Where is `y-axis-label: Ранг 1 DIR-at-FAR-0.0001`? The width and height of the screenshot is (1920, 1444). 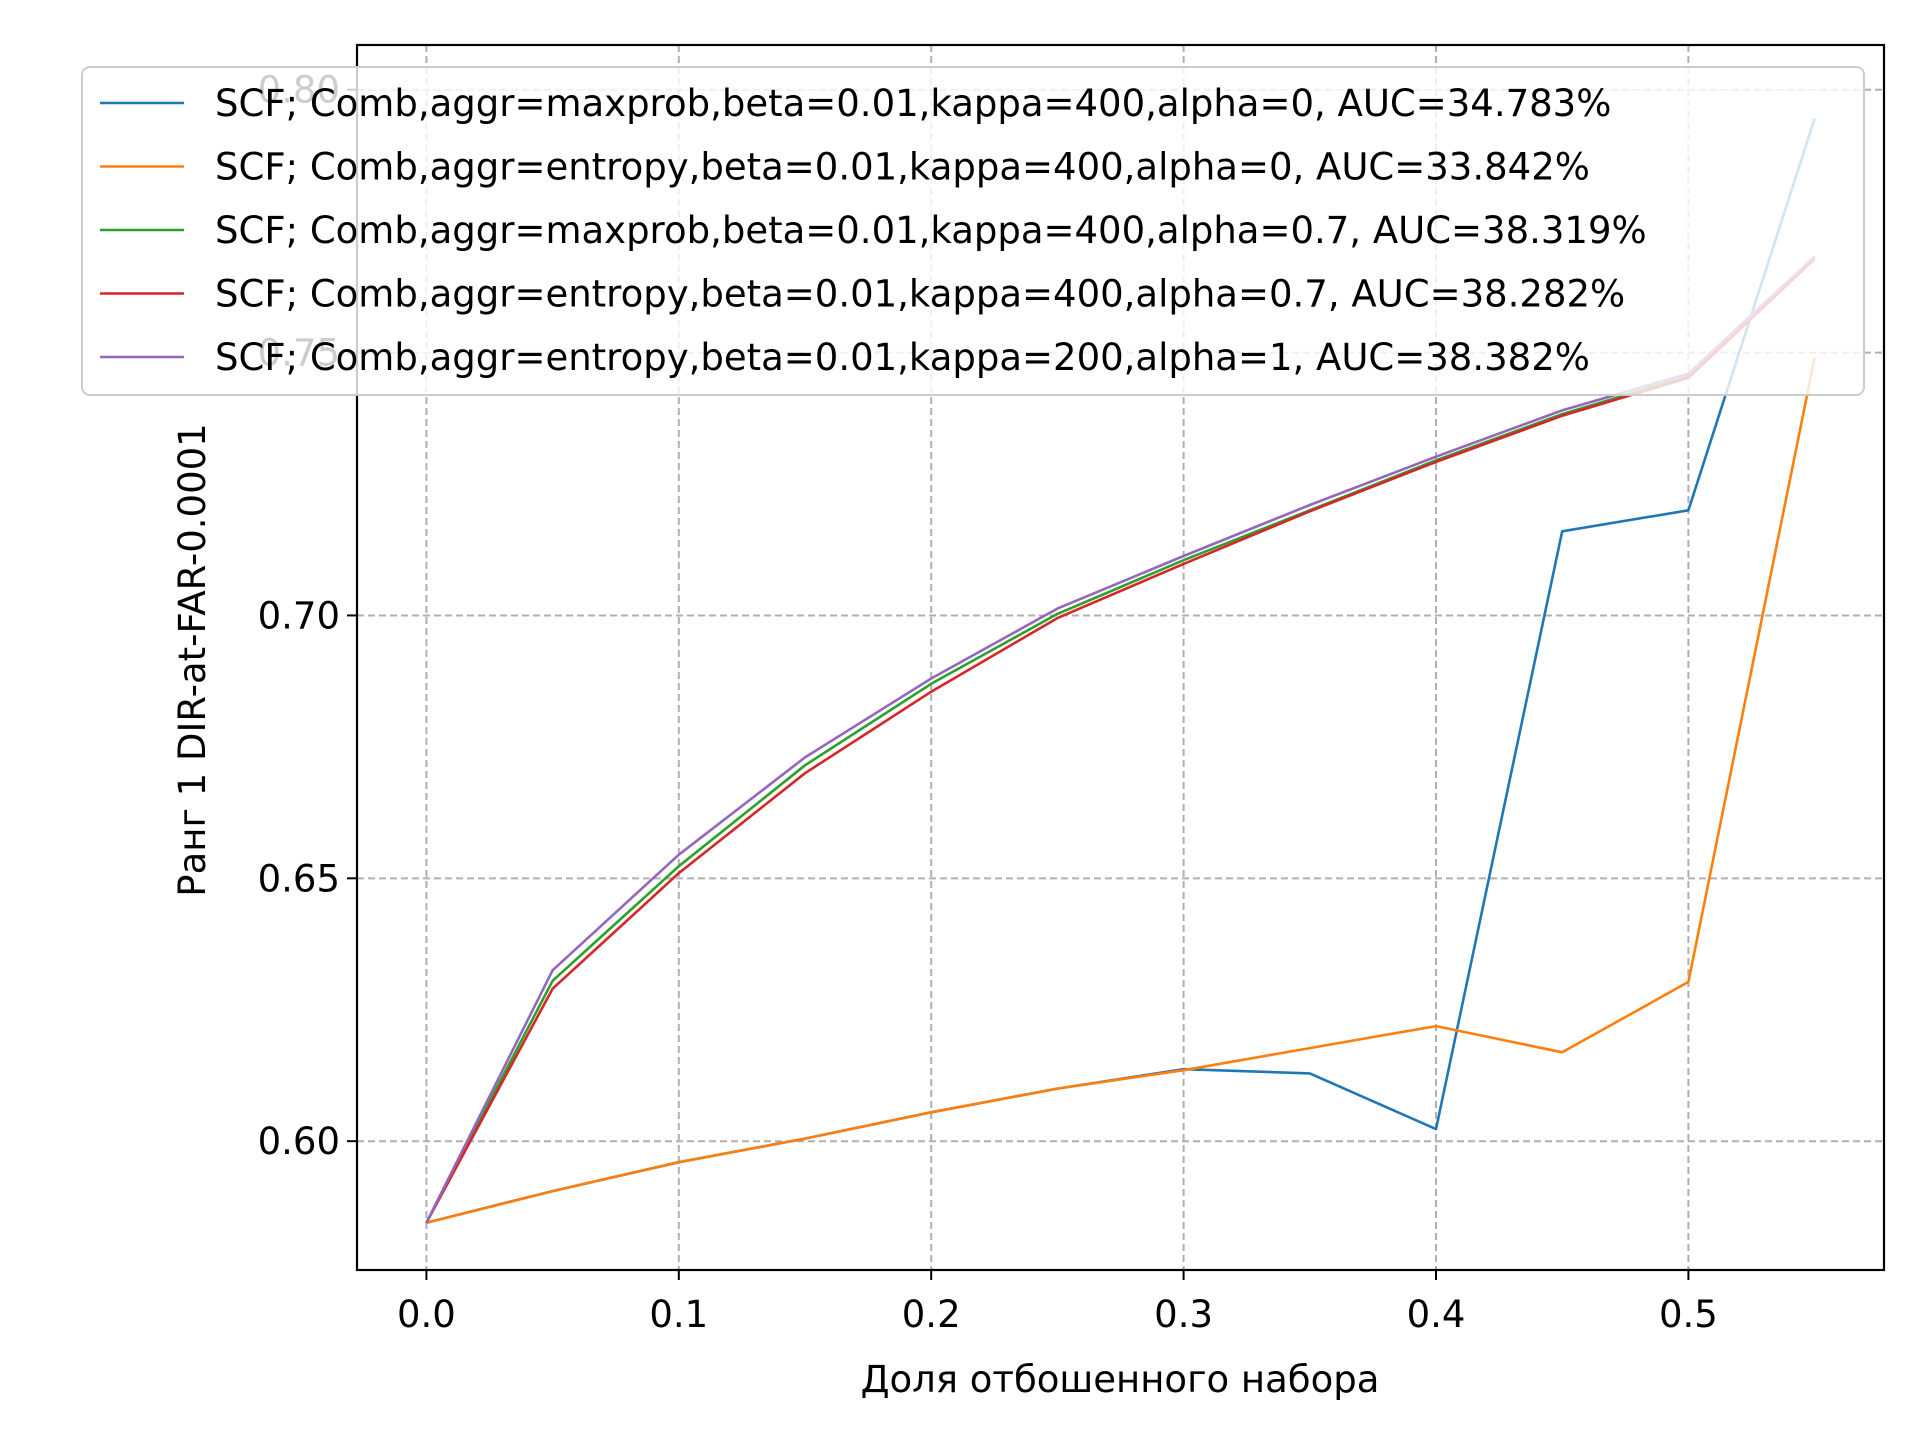 y-axis-label: Ранг 1 DIR-at-FAR-0.0001 is located at coordinates (192, 659).